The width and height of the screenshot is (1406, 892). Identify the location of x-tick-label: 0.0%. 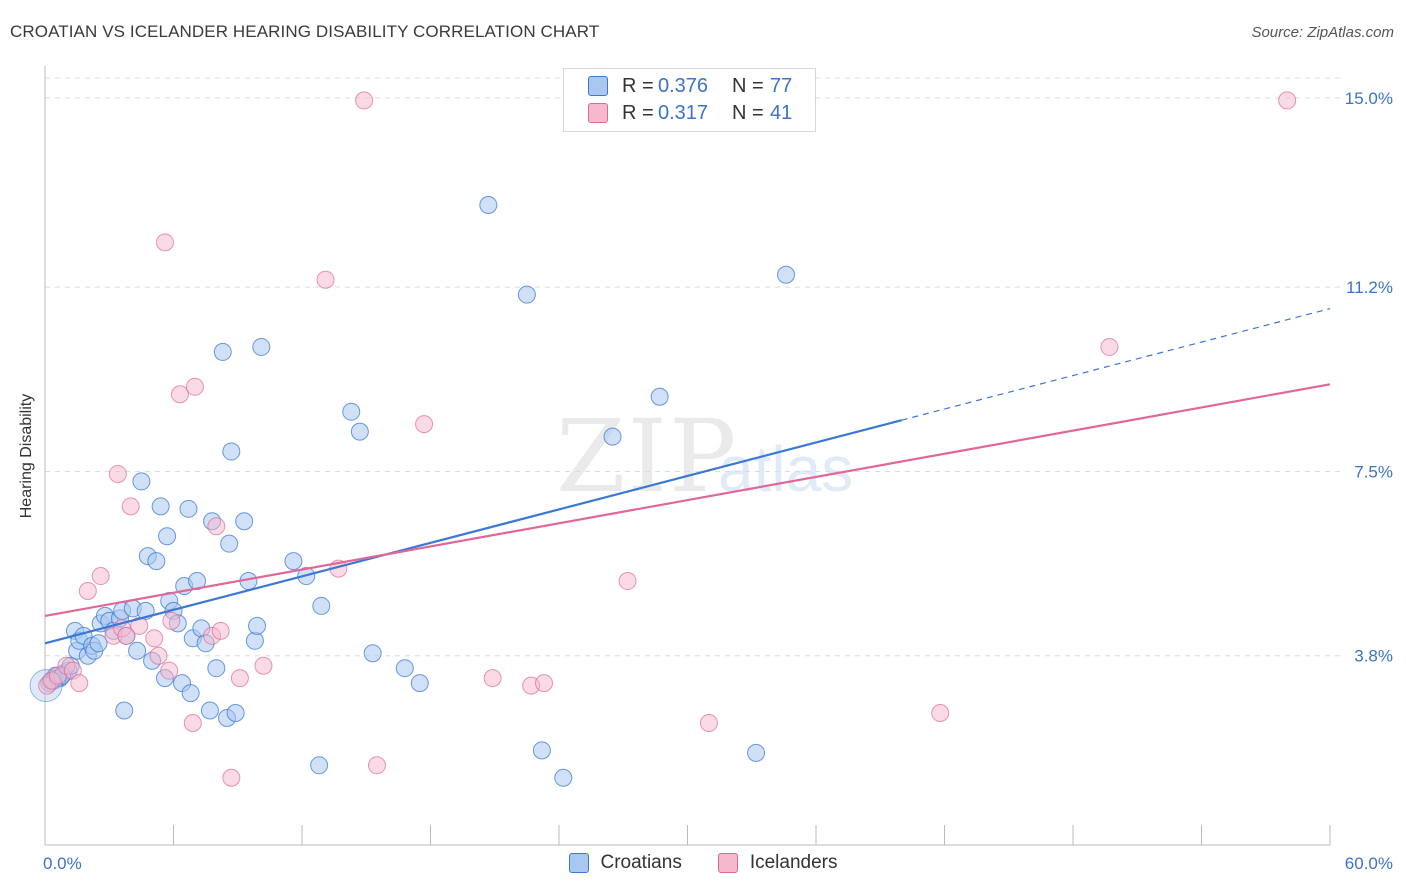
(62, 863).